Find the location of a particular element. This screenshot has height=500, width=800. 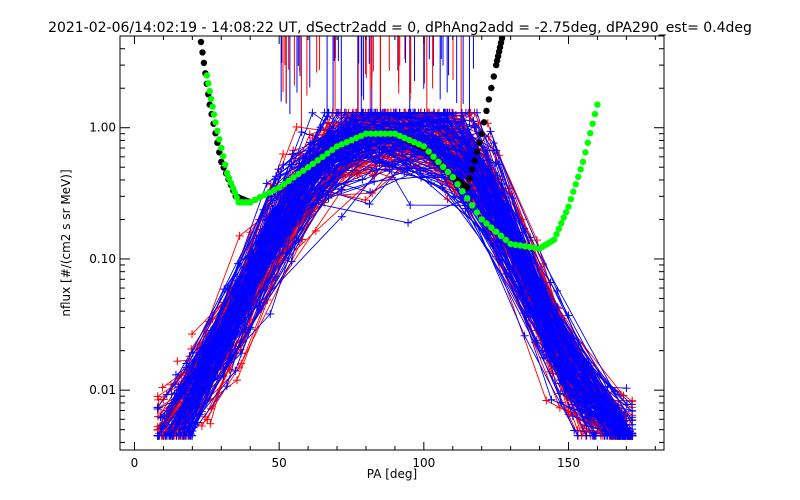

x-tick-label: 150 is located at coordinates (568, 463).